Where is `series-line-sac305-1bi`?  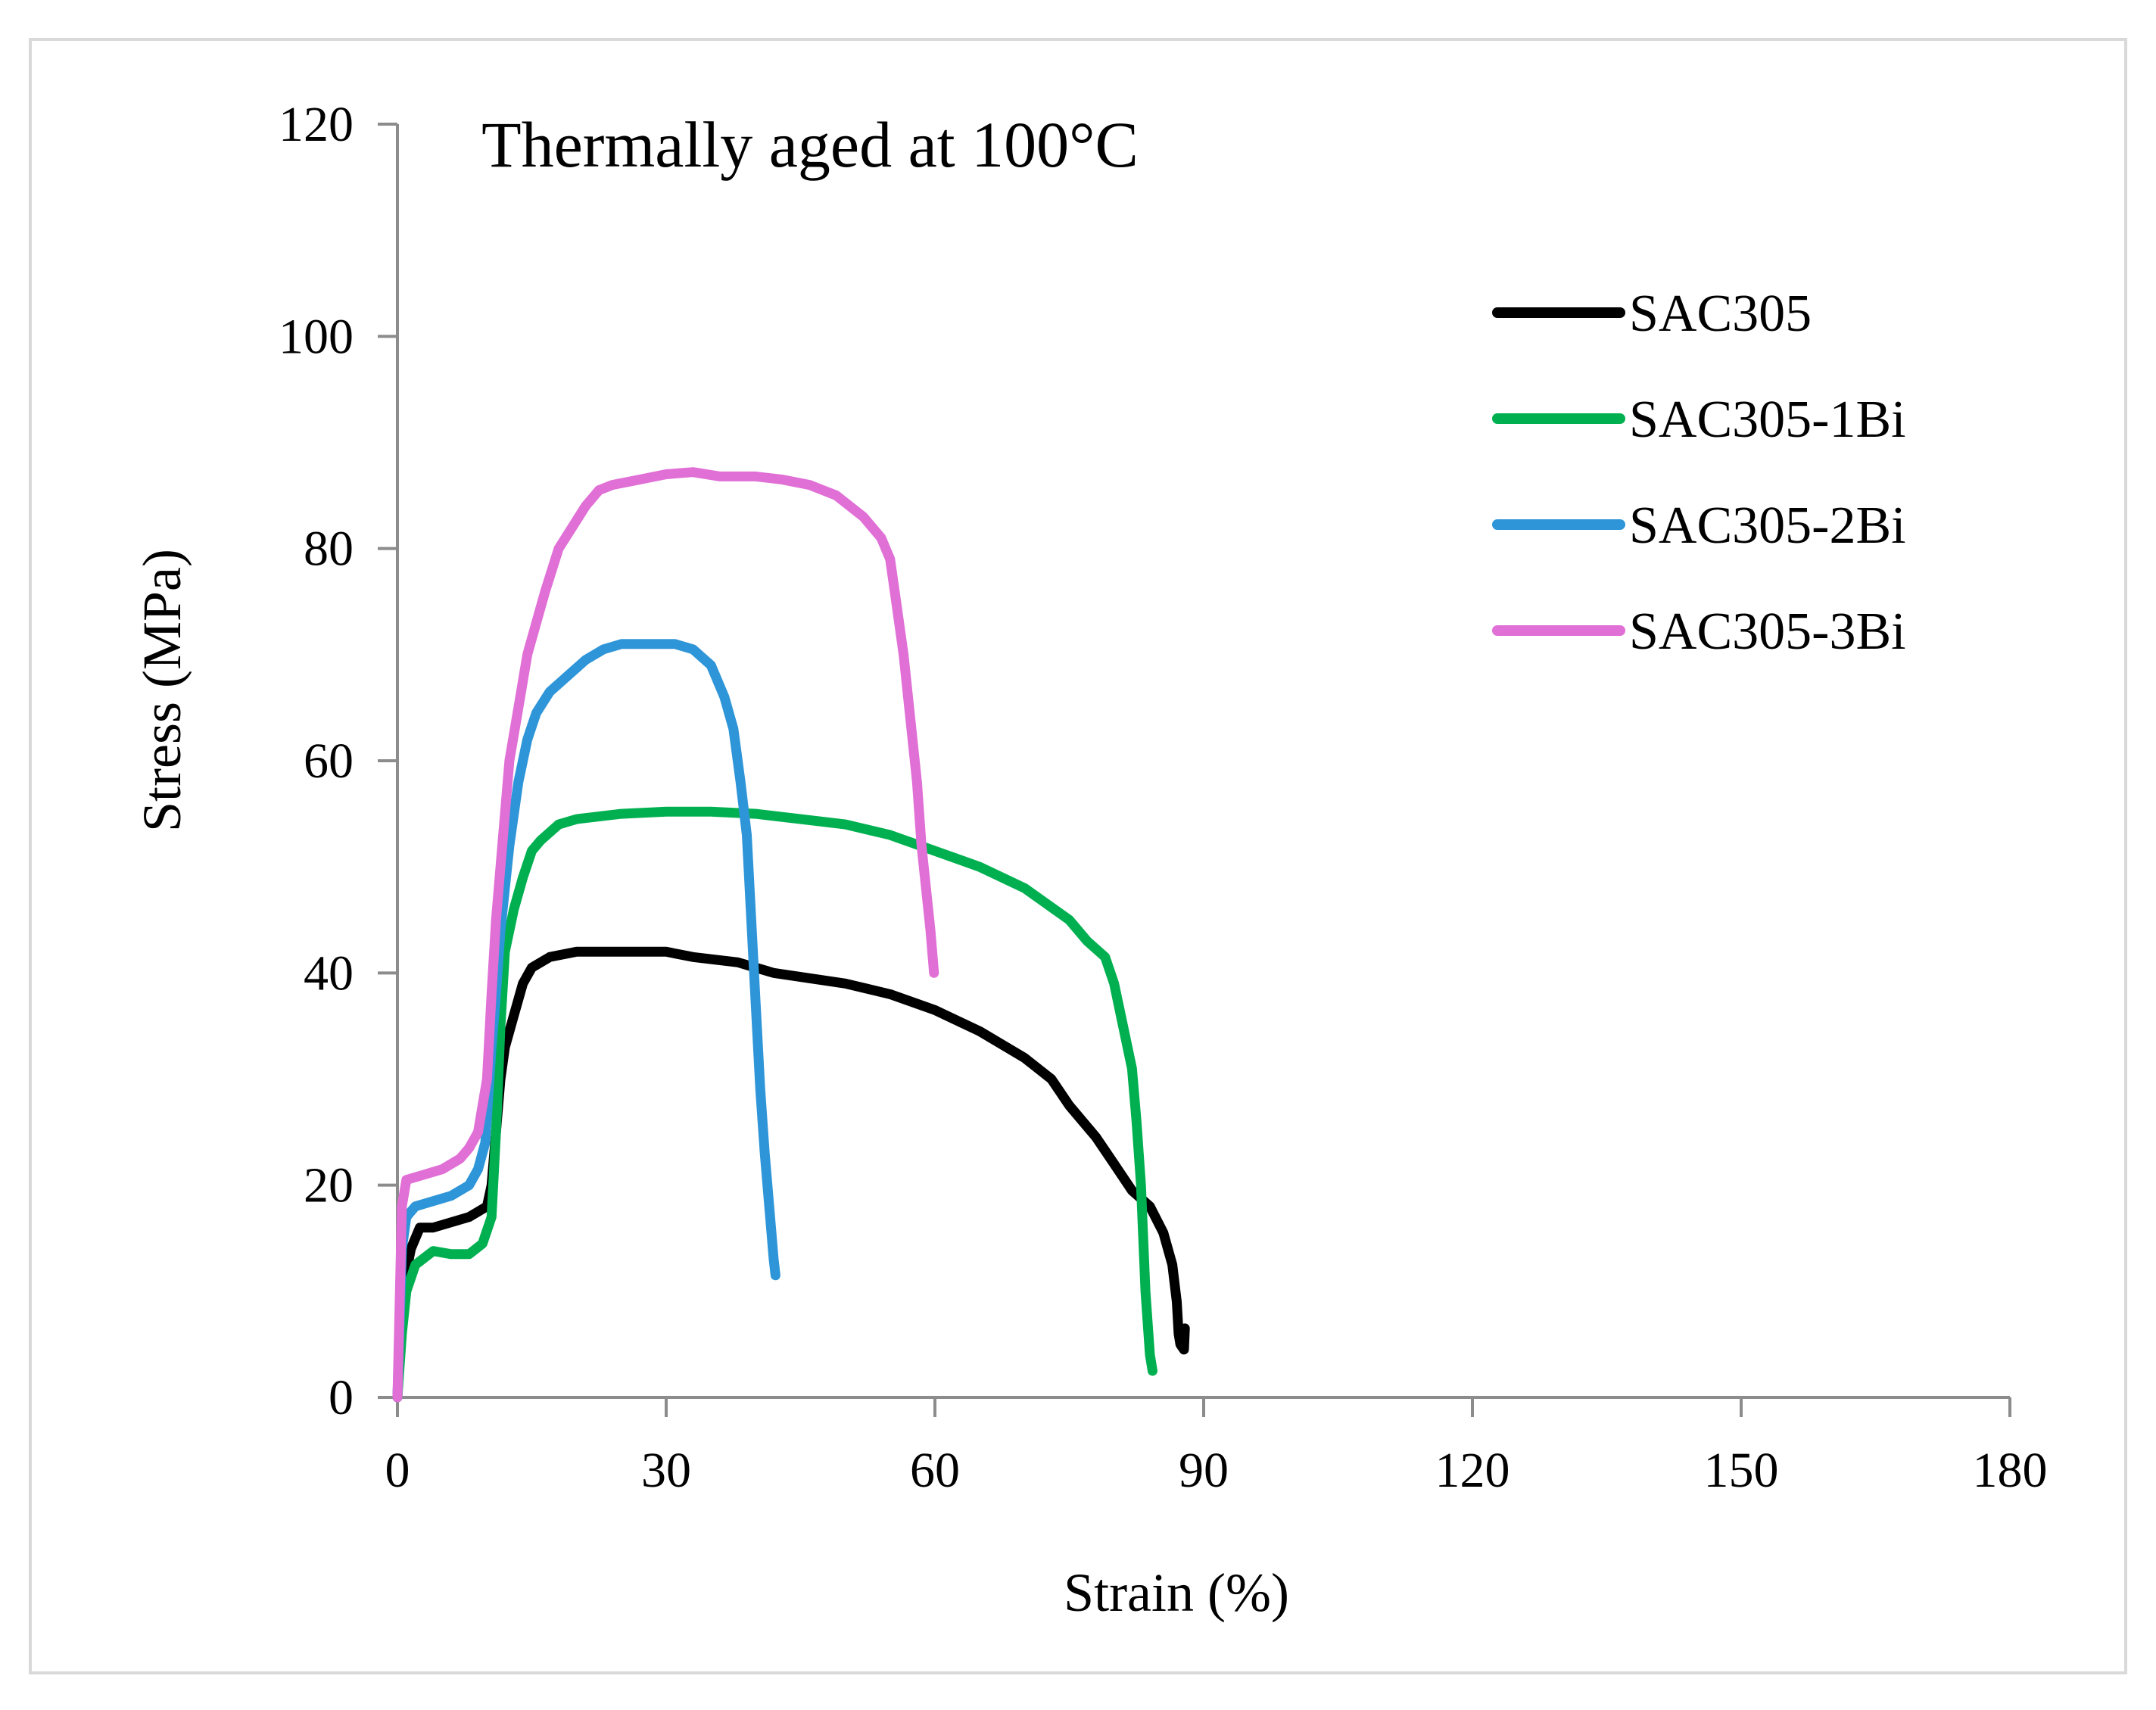 series-line-sac305-1bi is located at coordinates (774, 1104).